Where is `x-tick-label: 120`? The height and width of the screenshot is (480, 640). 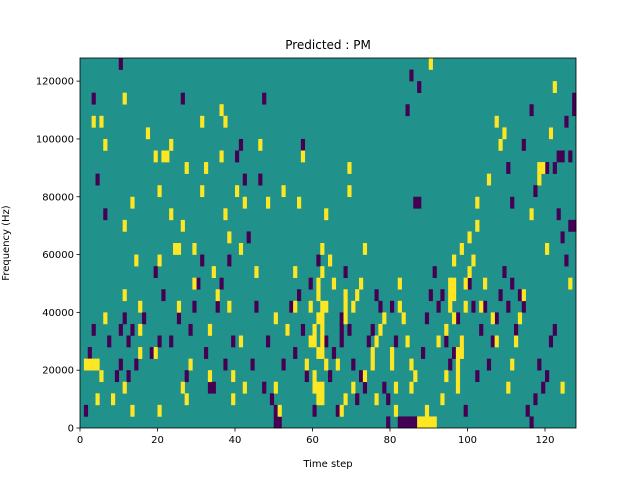
x-tick-label: 120 is located at coordinates (544, 440).